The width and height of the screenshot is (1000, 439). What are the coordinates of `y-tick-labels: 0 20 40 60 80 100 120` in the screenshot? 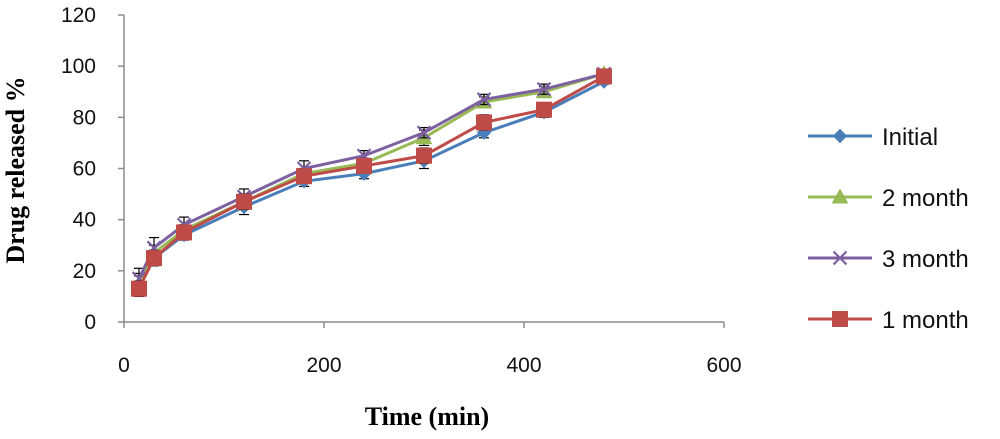 It's located at (92, 169).